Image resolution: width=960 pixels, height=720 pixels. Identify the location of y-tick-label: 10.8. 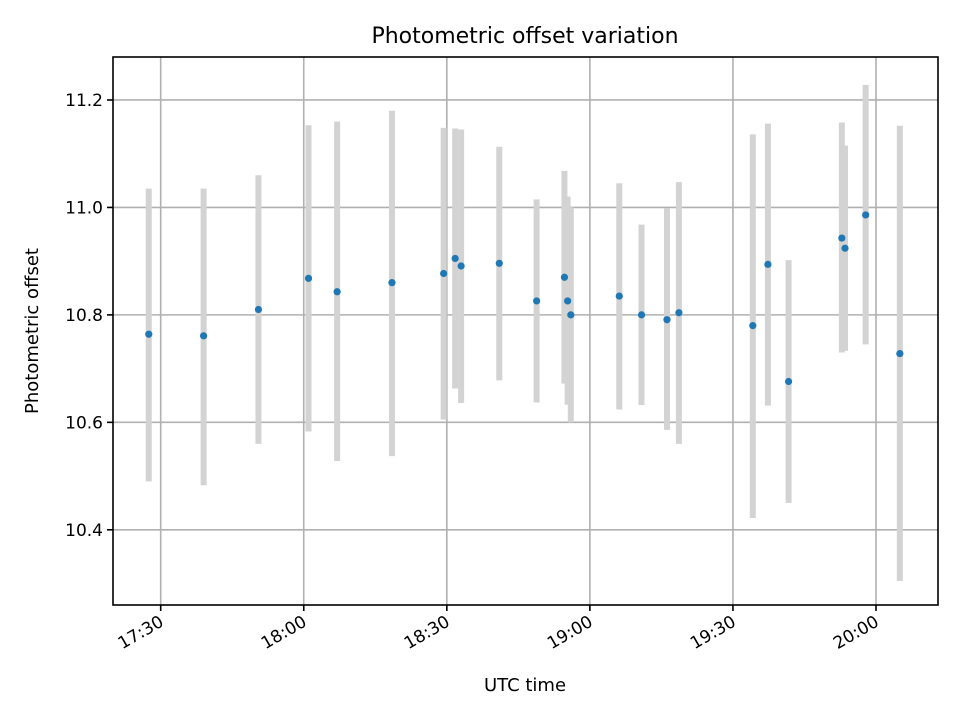
(84, 316).